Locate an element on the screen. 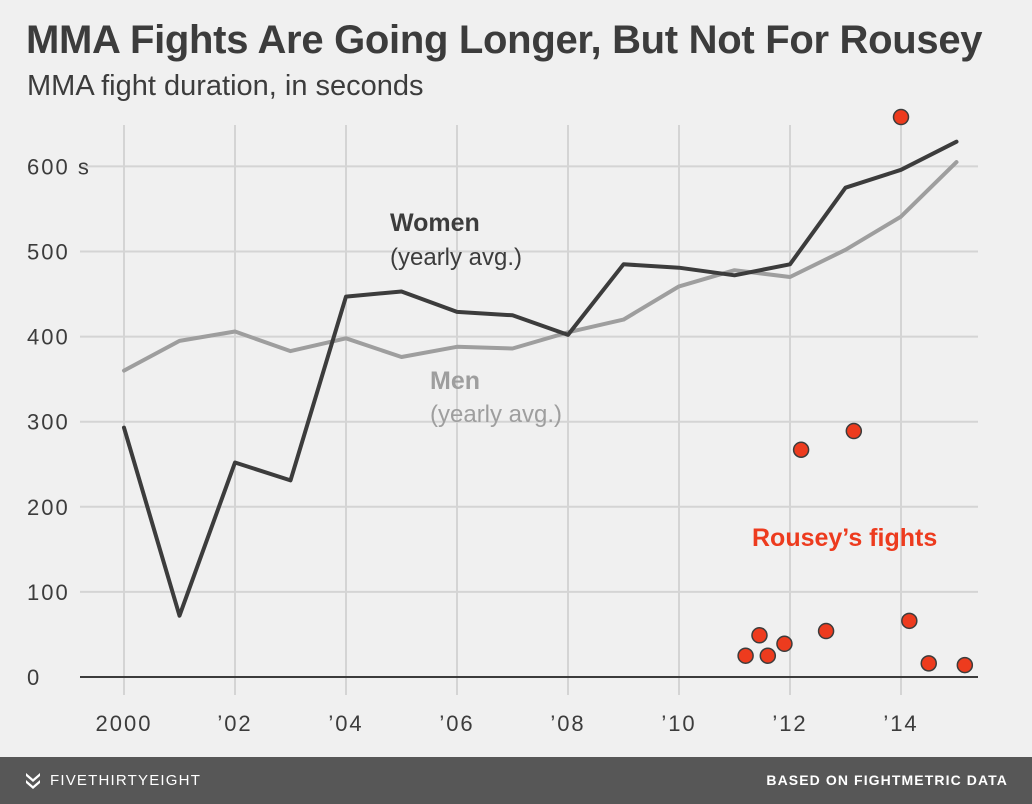  x-tick-label: ’12 is located at coordinates (789, 723).